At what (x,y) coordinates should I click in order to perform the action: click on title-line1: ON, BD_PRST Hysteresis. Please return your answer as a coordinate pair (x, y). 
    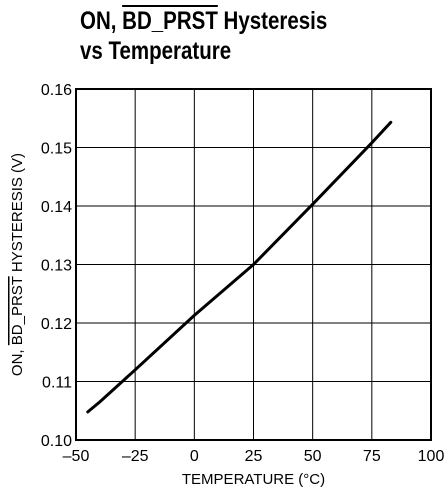
    Looking at the image, I should click on (204, 21).